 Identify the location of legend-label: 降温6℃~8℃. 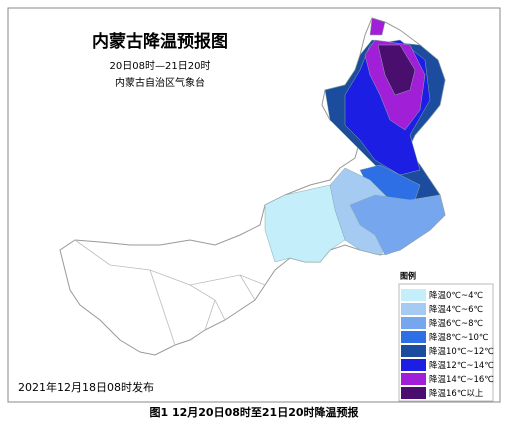
(456, 323).